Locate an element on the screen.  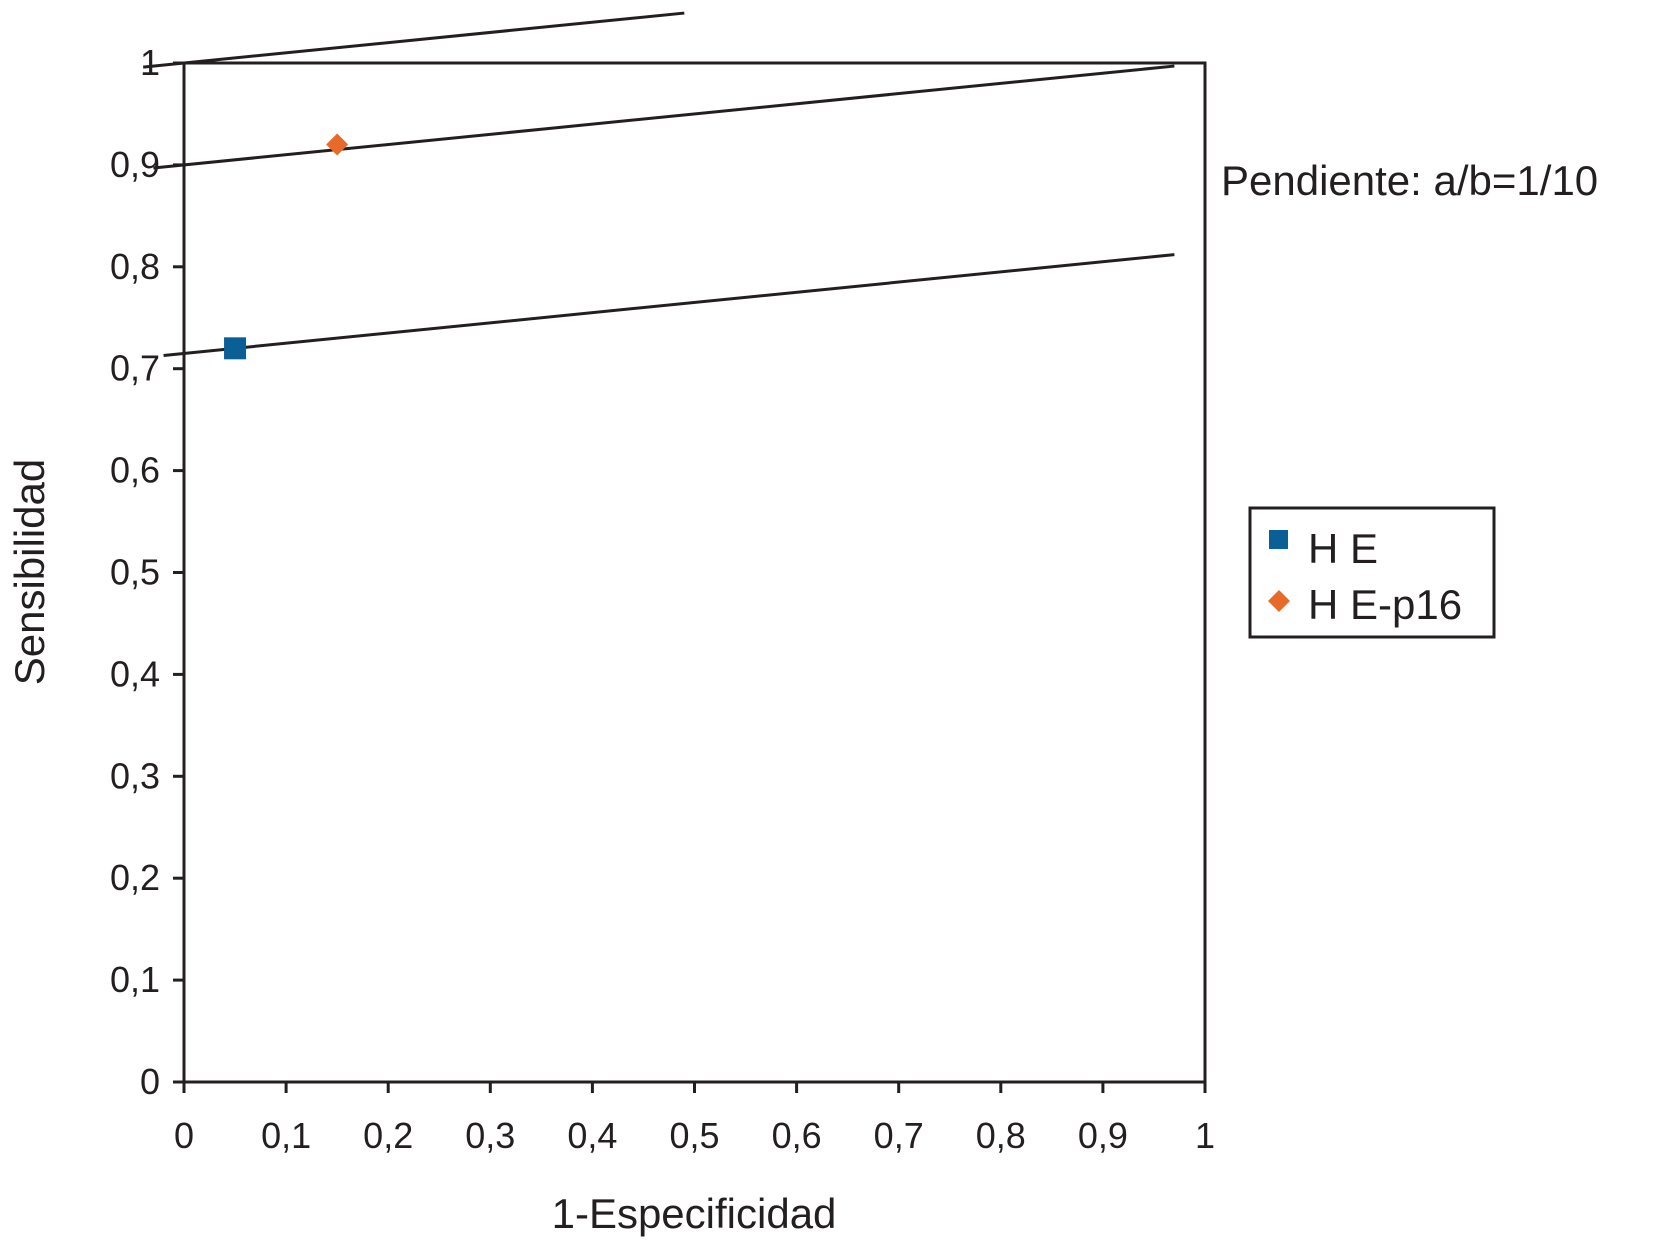
y-tick-label: 1 is located at coordinates (150, 62).